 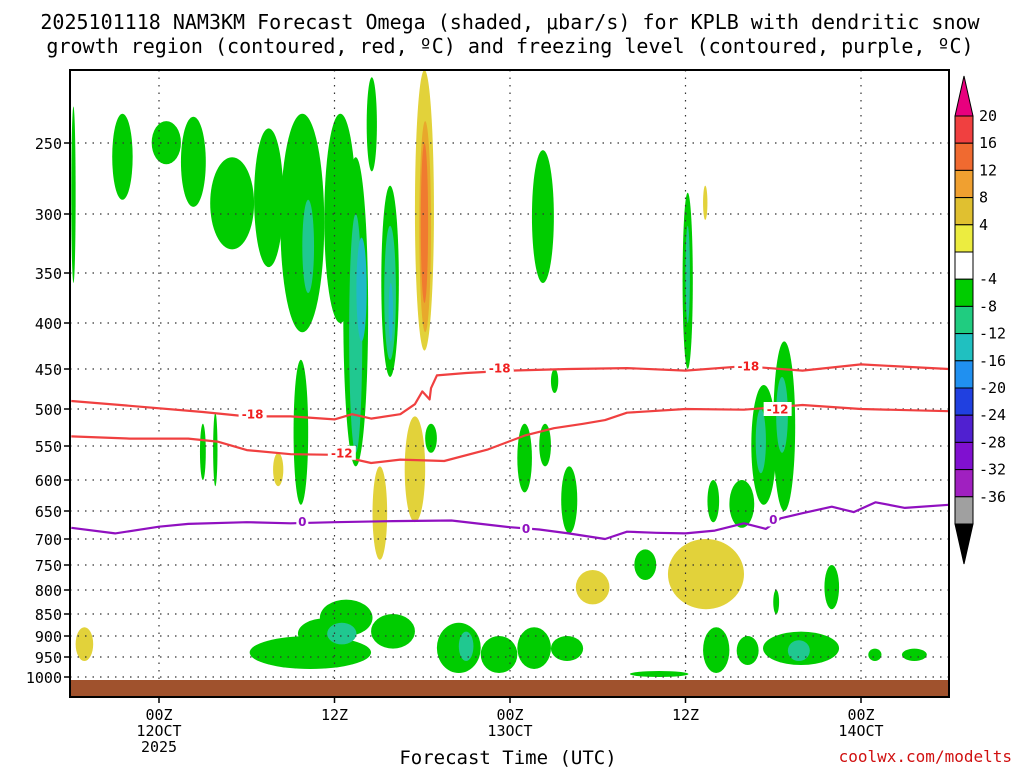 I want to click on colorbar-label: 12, so click(x=988, y=170).